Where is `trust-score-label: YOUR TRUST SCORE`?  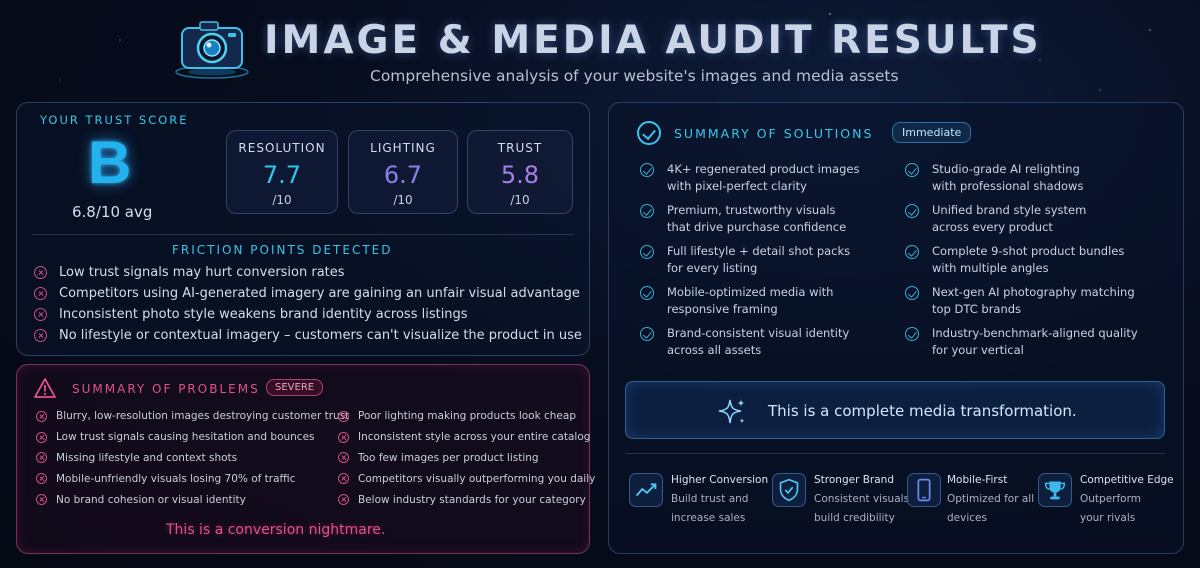 trust-score-label: YOUR TRUST SCORE is located at coordinates (114, 120).